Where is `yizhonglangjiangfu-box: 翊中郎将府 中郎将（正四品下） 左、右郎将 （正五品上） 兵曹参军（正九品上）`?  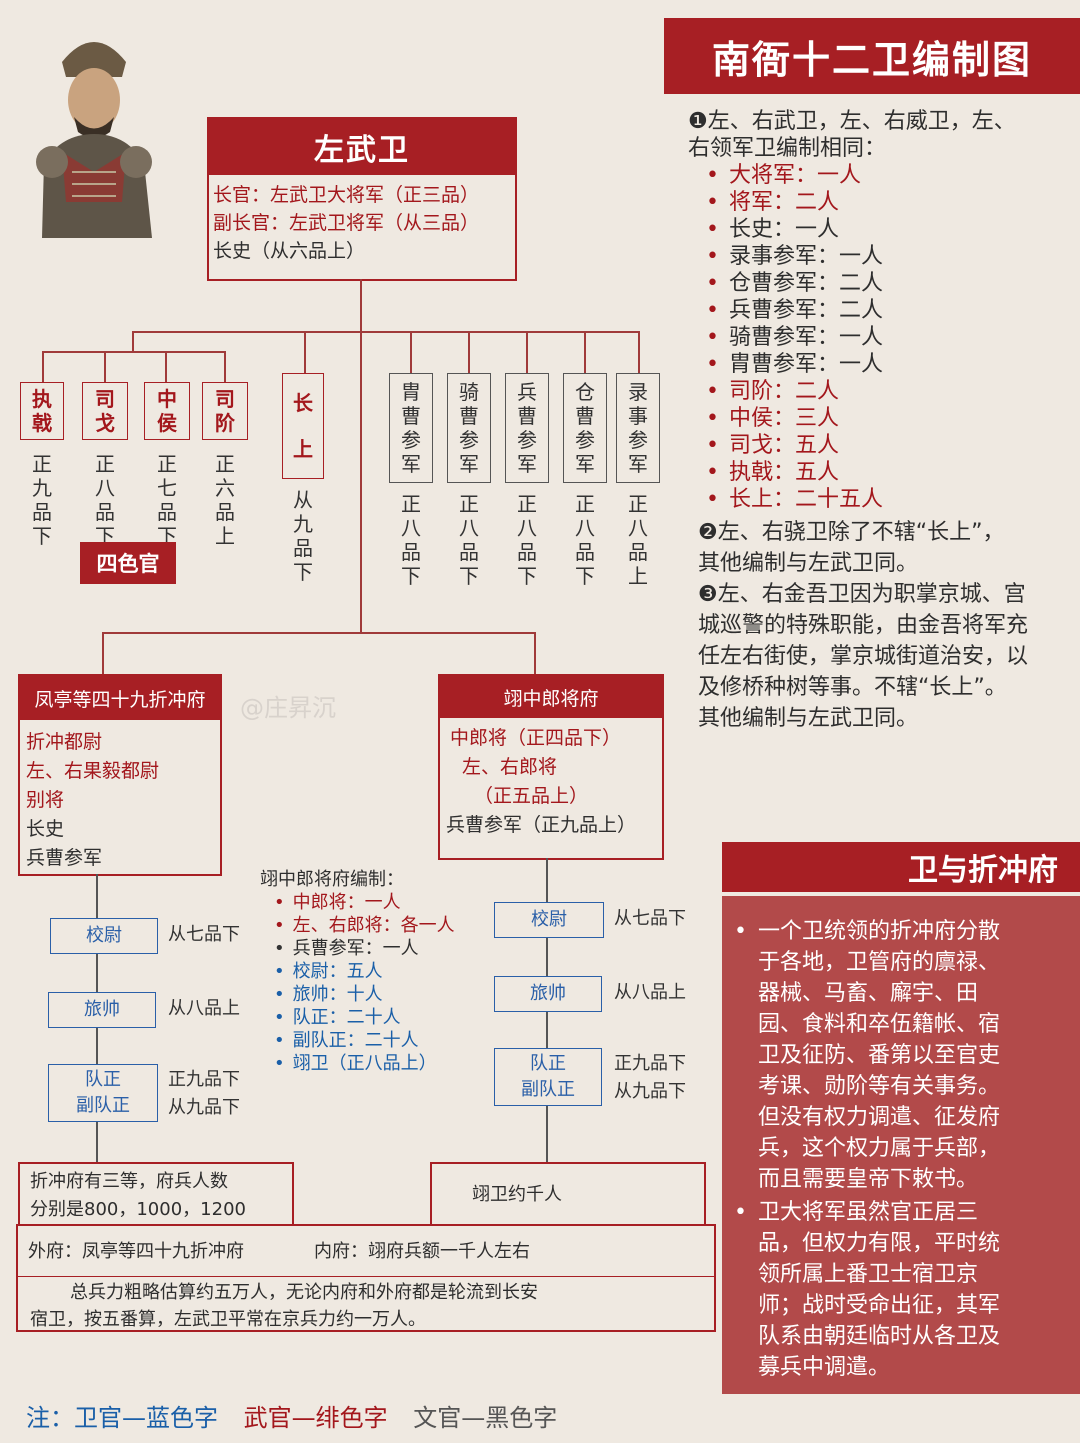 yizhonglangjiangfu-box: 翊中郎将府 中郎将（正四品下） 左、右郎将 （正五品上） 兵曹参军（正九品上） is located at coordinates (551, 767).